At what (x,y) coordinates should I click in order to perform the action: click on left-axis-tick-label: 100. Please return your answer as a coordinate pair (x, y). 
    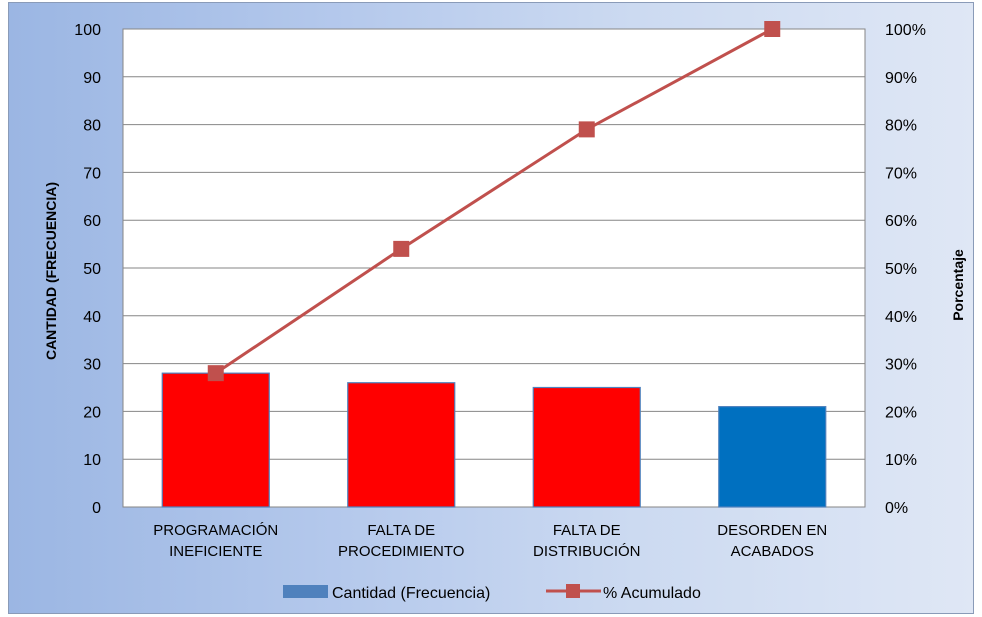
    Looking at the image, I should click on (87, 30).